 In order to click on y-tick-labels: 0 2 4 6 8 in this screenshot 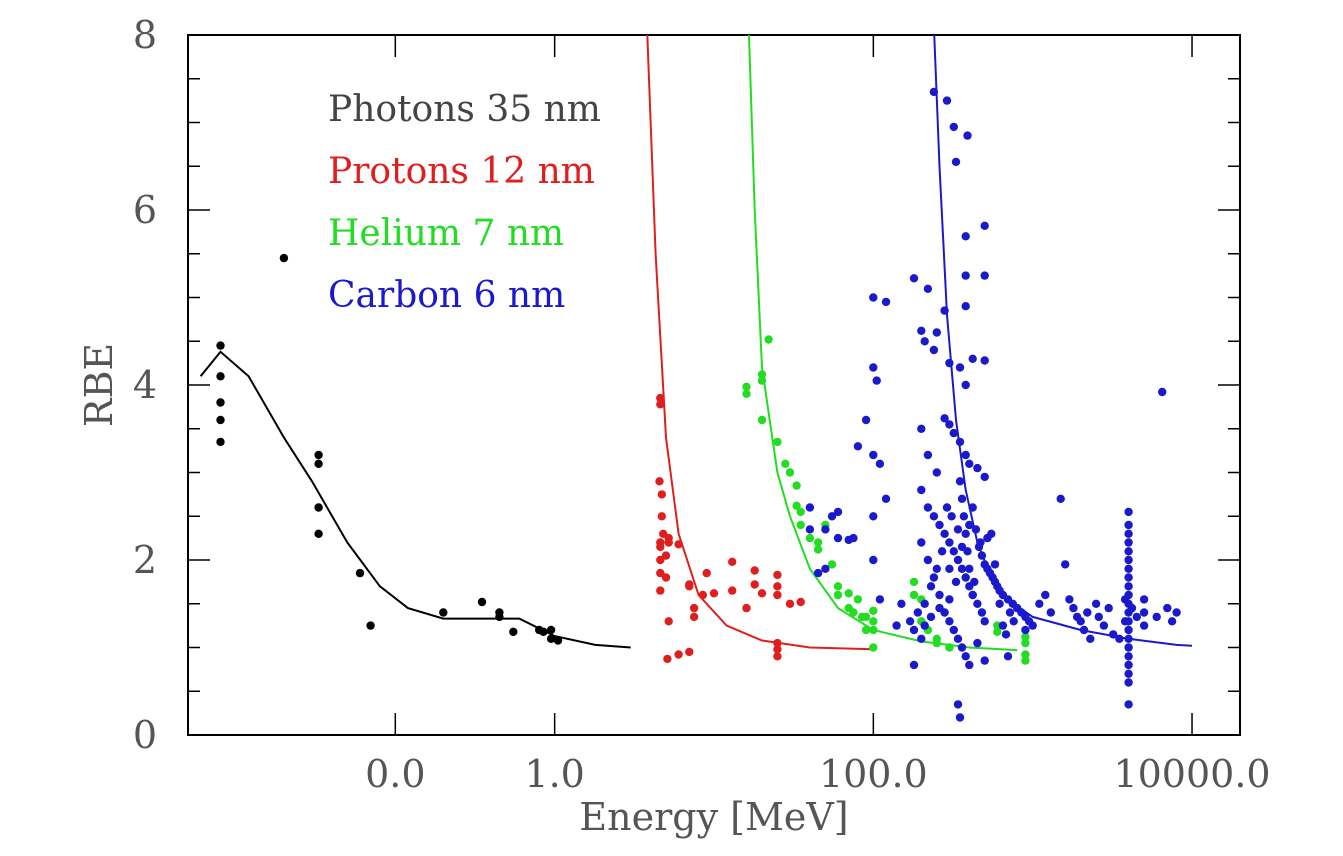, I will do `click(145, 385)`.